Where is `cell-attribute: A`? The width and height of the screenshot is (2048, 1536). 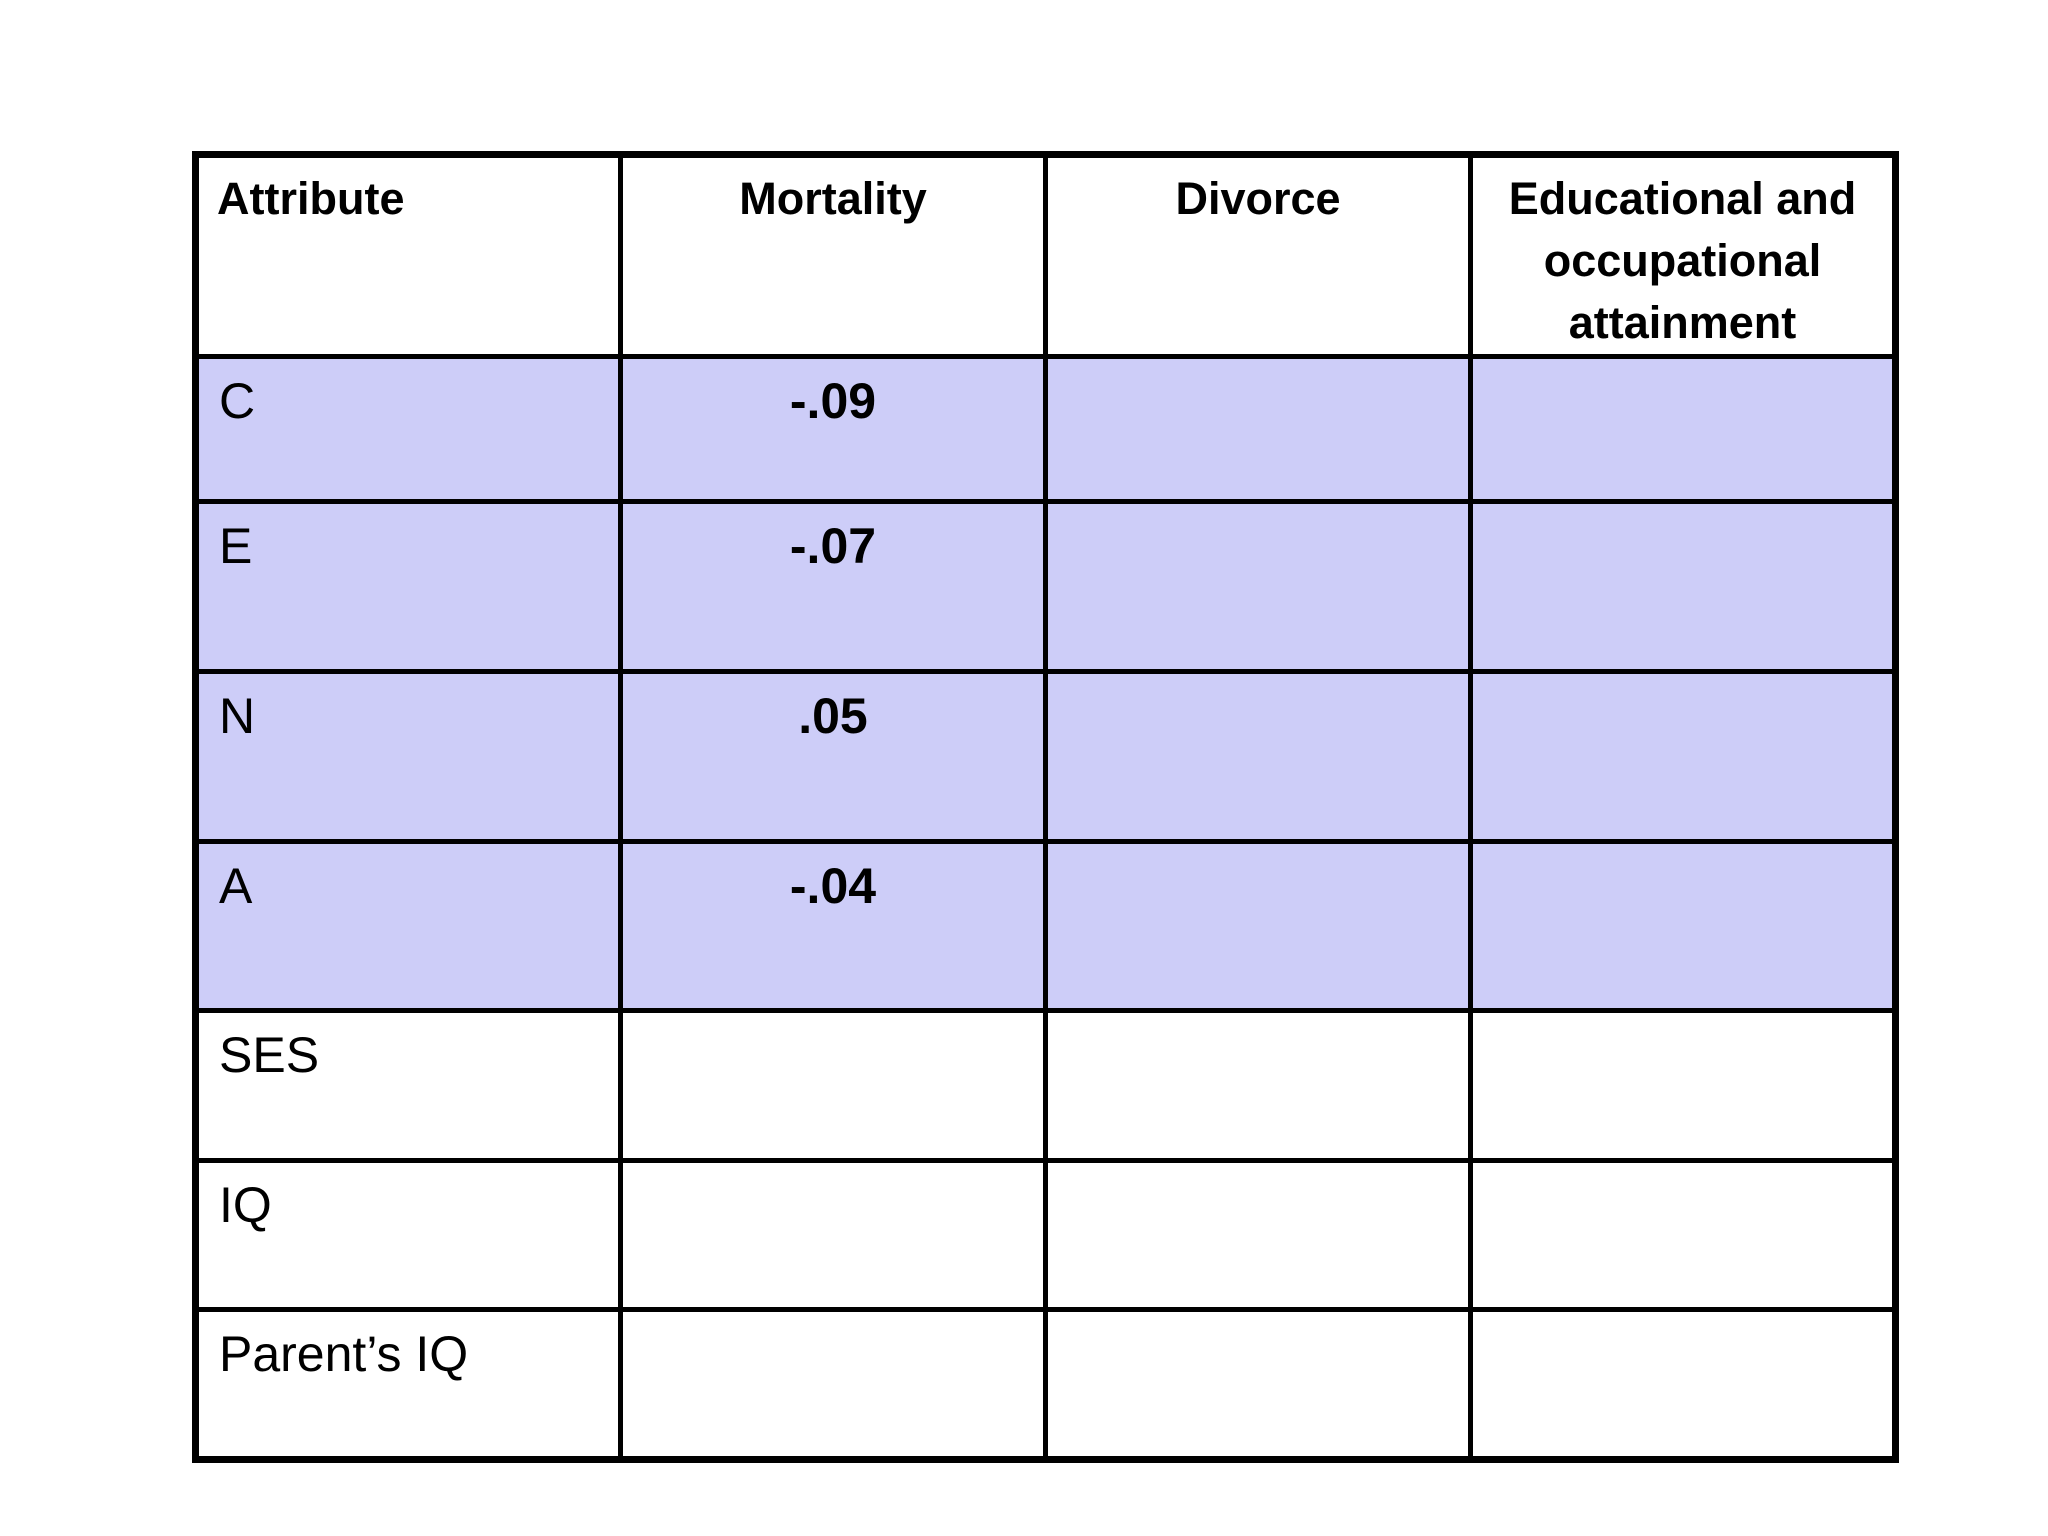
cell-attribute: A is located at coordinates (408, 926).